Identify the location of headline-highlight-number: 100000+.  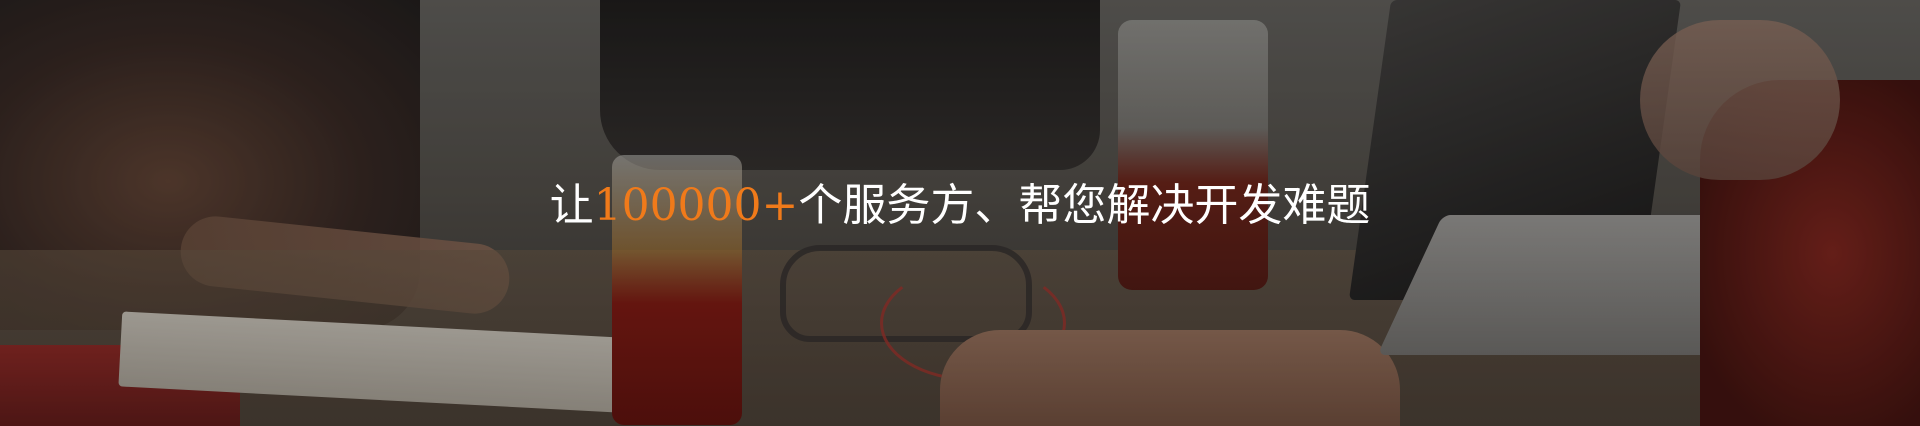
(696, 205).